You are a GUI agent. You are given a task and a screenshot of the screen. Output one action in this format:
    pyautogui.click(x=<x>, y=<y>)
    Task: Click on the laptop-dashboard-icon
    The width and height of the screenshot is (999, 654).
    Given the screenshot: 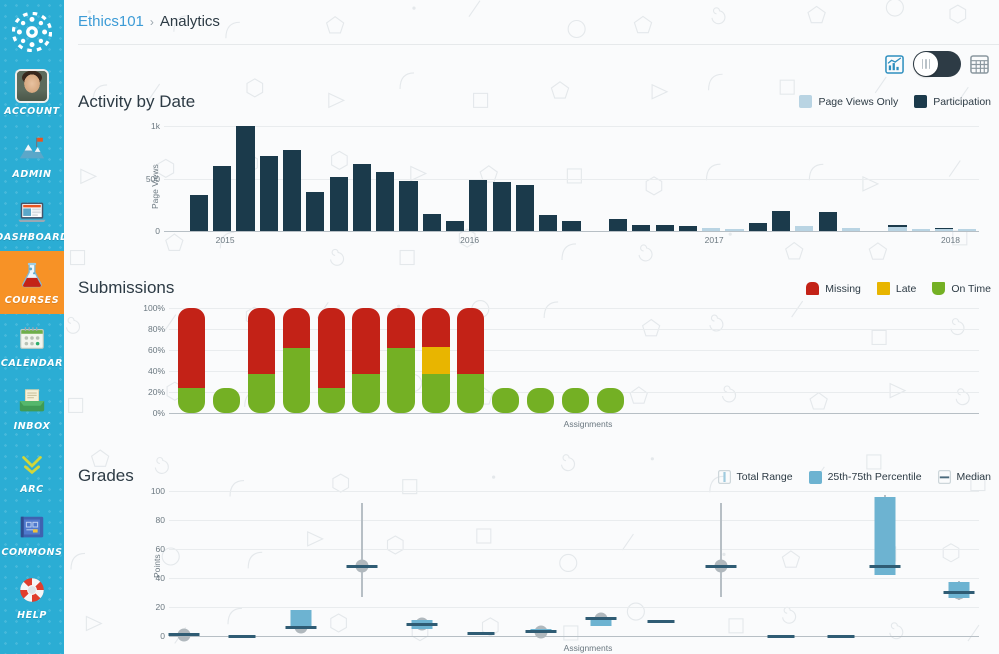 What is the action you would take?
    pyautogui.click(x=32, y=212)
    